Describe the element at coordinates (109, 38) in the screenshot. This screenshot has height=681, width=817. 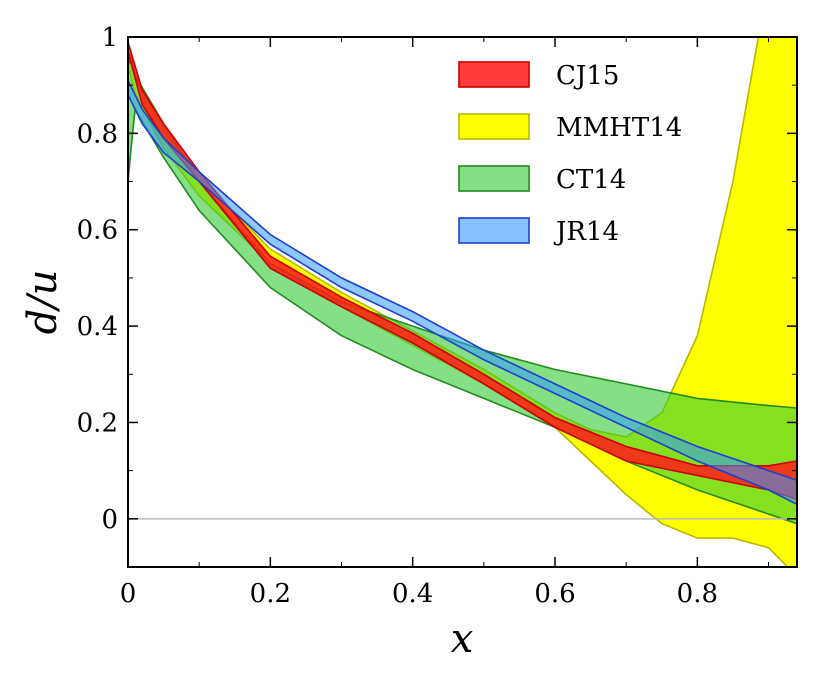
I see `y-tick-label: 1` at that location.